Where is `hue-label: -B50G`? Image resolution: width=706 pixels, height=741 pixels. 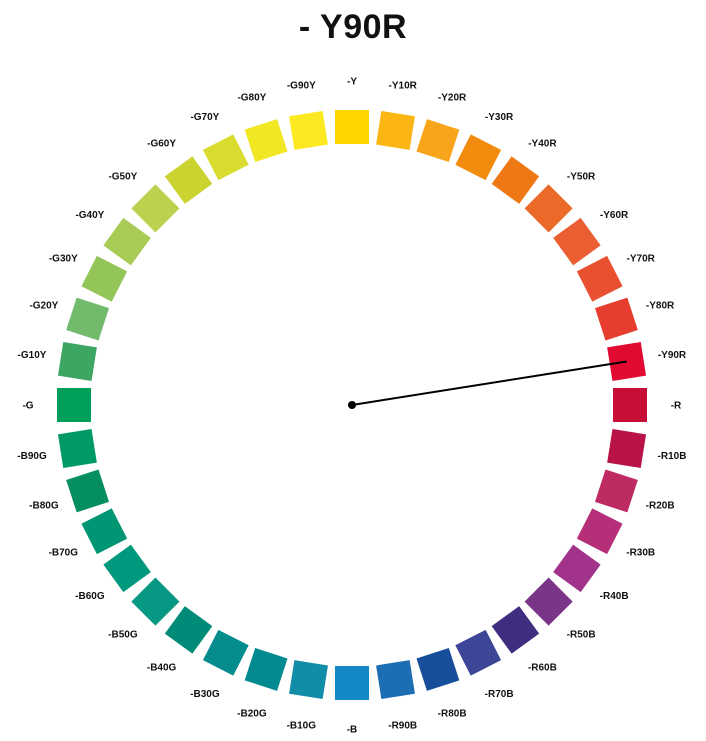
hue-label: -B50G is located at coordinates (123, 635).